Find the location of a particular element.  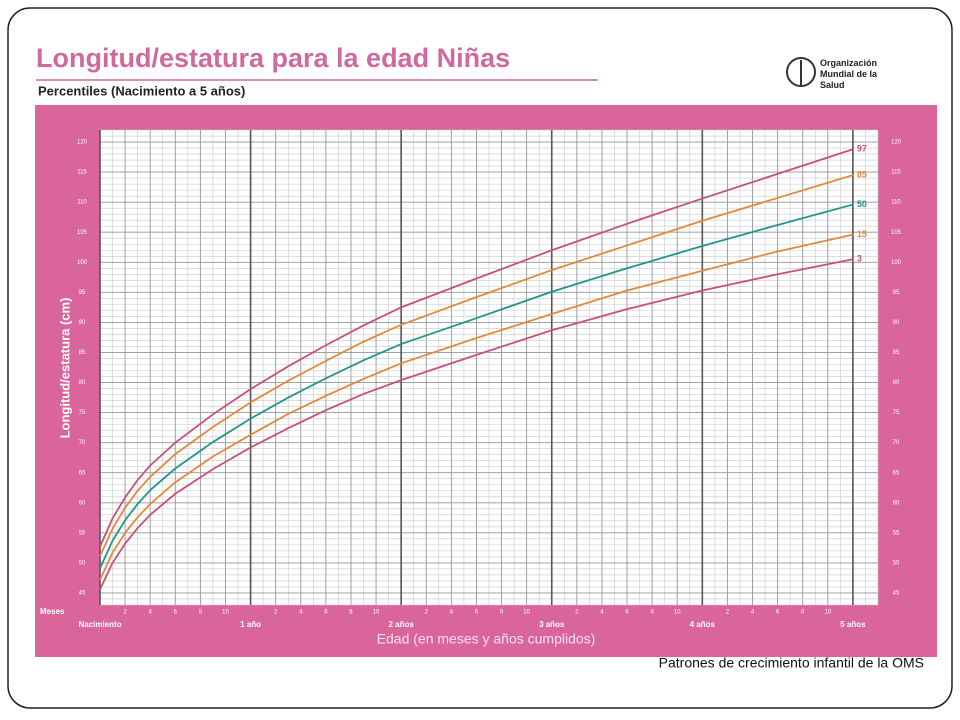

x-major-label: Nacimiento is located at coordinates (99, 624).